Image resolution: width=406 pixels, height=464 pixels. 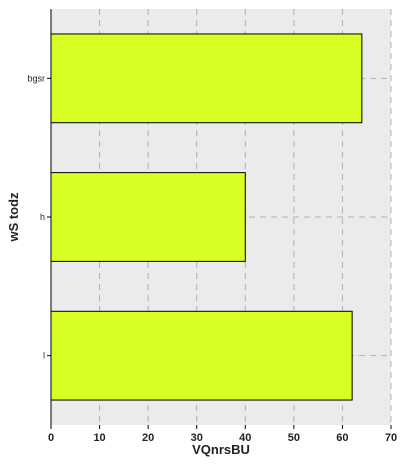 I want to click on x-tick-label-30: 30, so click(x=197, y=438).